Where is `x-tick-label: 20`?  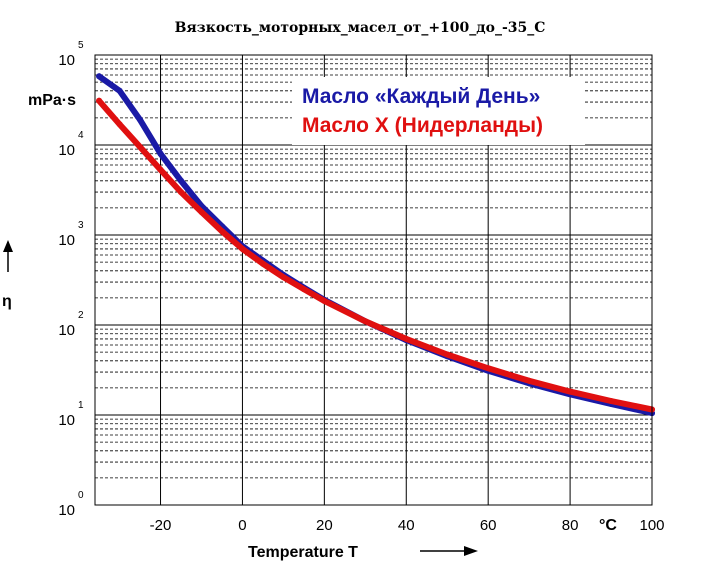
x-tick-label: 20 is located at coordinates (324, 525).